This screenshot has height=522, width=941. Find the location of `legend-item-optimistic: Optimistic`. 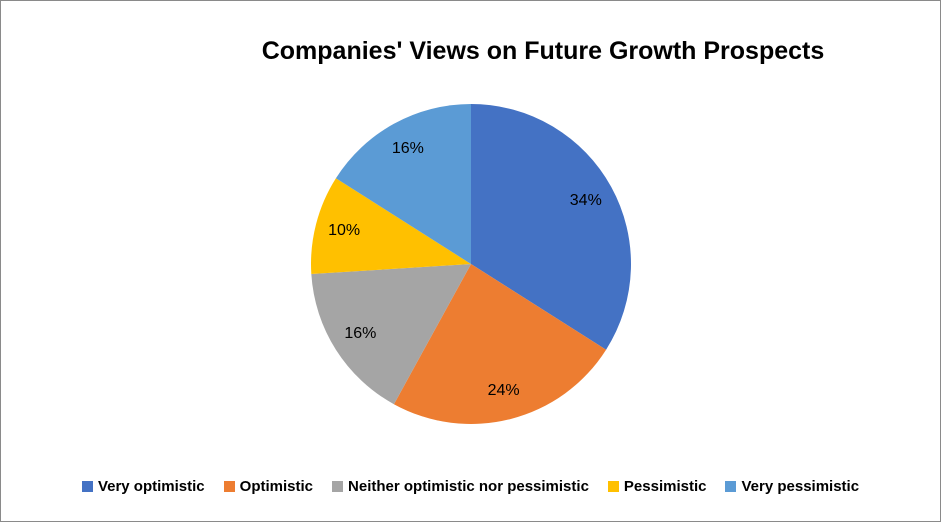

legend-item-optimistic: Optimistic is located at coordinates (268, 486).